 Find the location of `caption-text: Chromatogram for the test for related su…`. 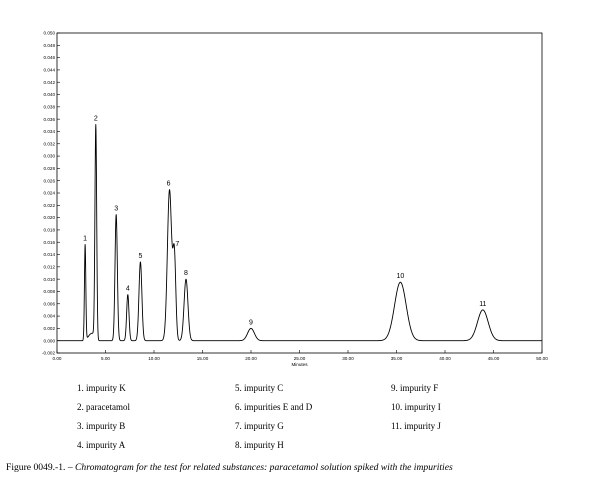

caption-text: Chromatogram for the test for related su… is located at coordinates (264, 467).